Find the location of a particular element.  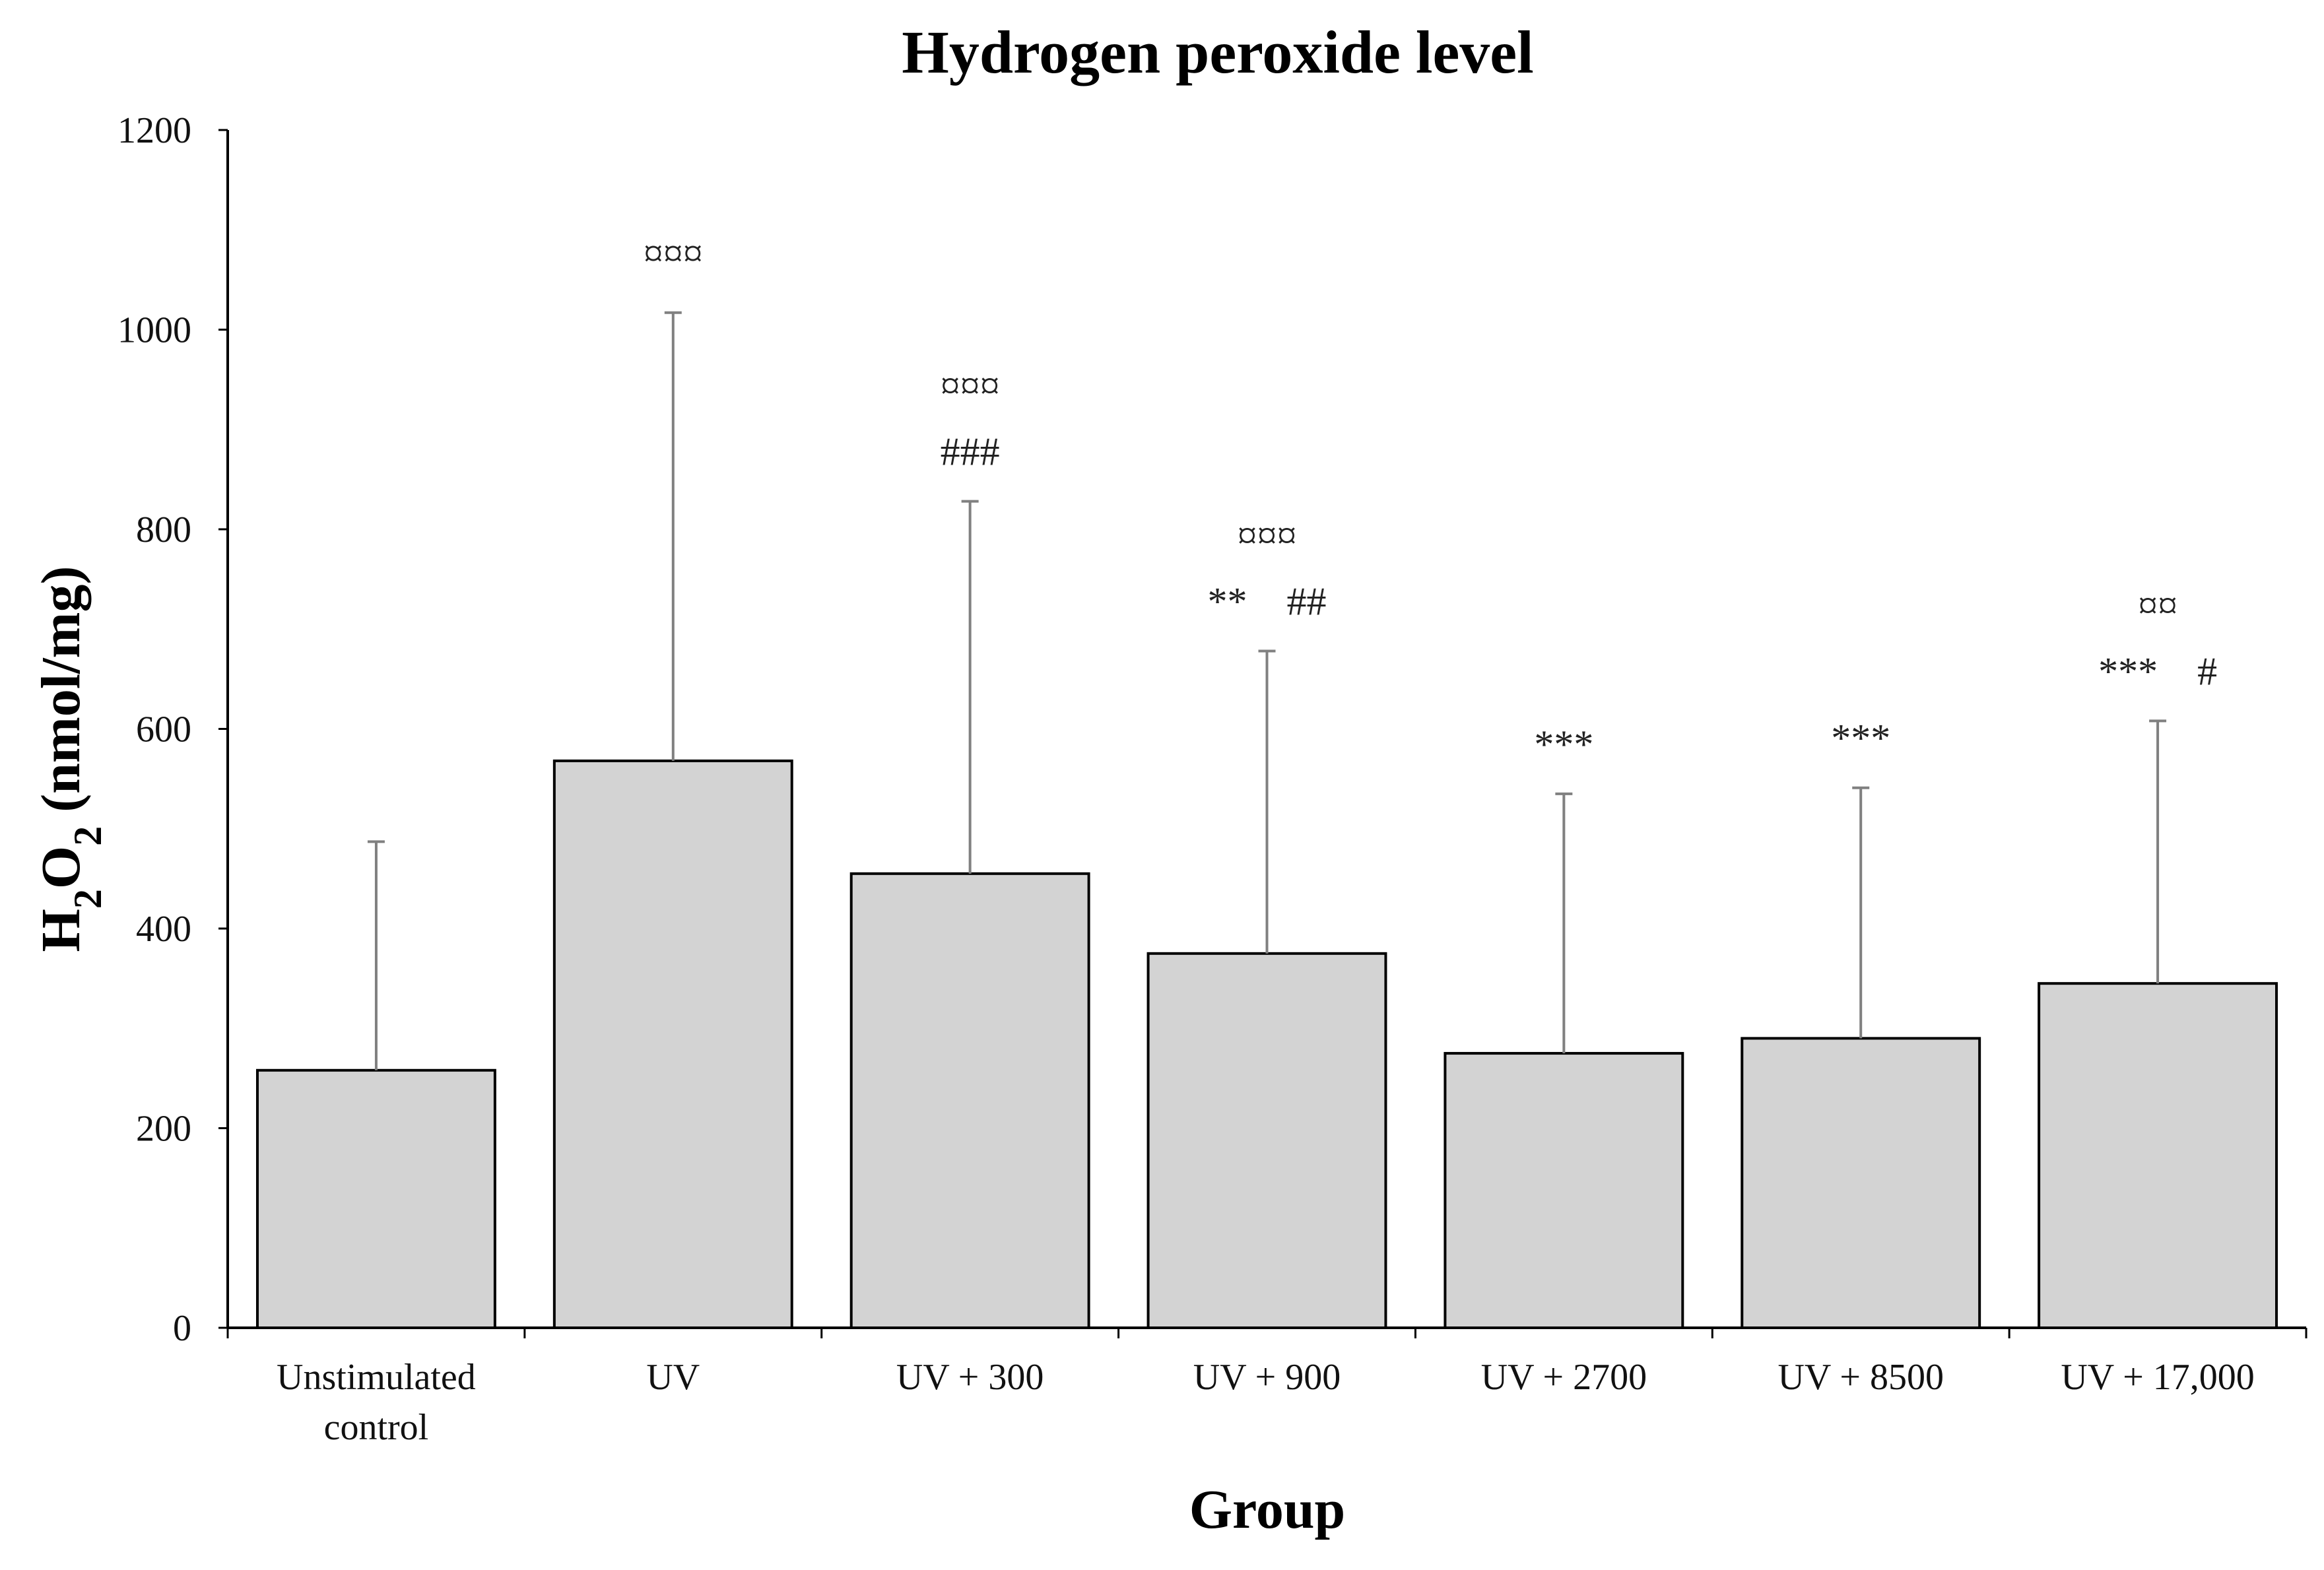

y-tick-label: 200 is located at coordinates (163, 1130).